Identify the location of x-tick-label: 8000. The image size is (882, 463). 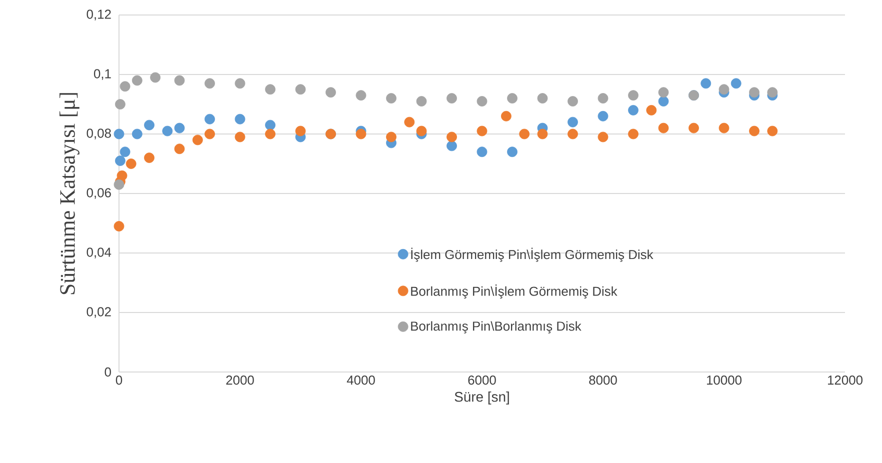
(603, 380).